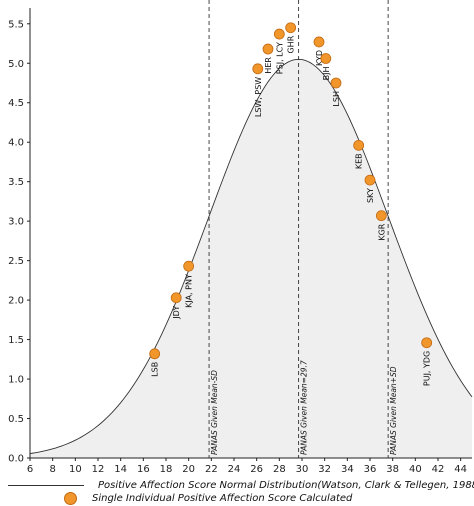 The image size is (474, 506). I want to click on reference-line-label: PANAS Given Mean-SD, so click(214, 412).